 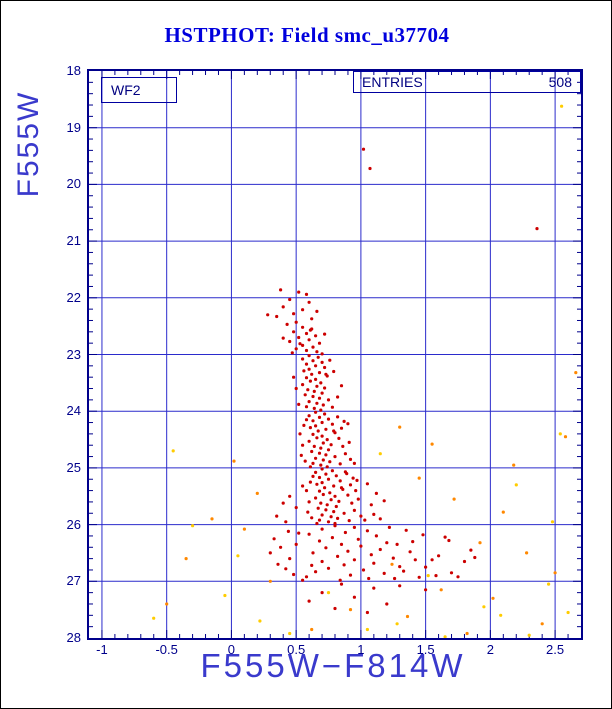 What do you see at coordinates (73, 581) in the screenshot?
I see `y-tick-label: 27` at bounding box center [73, 581].